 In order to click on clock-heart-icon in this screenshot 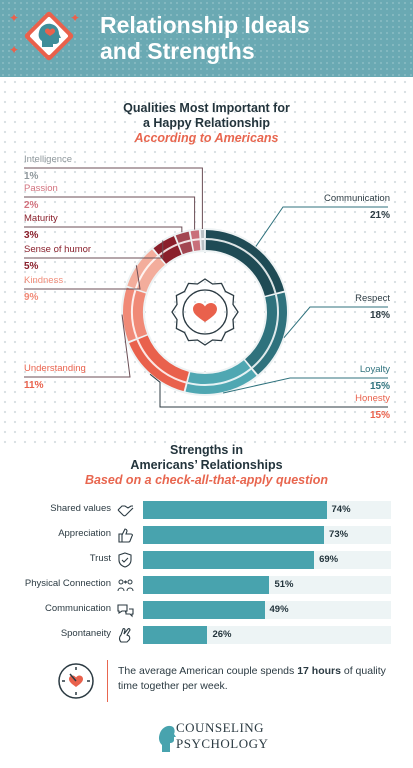, I will do `click(76, 681)`.